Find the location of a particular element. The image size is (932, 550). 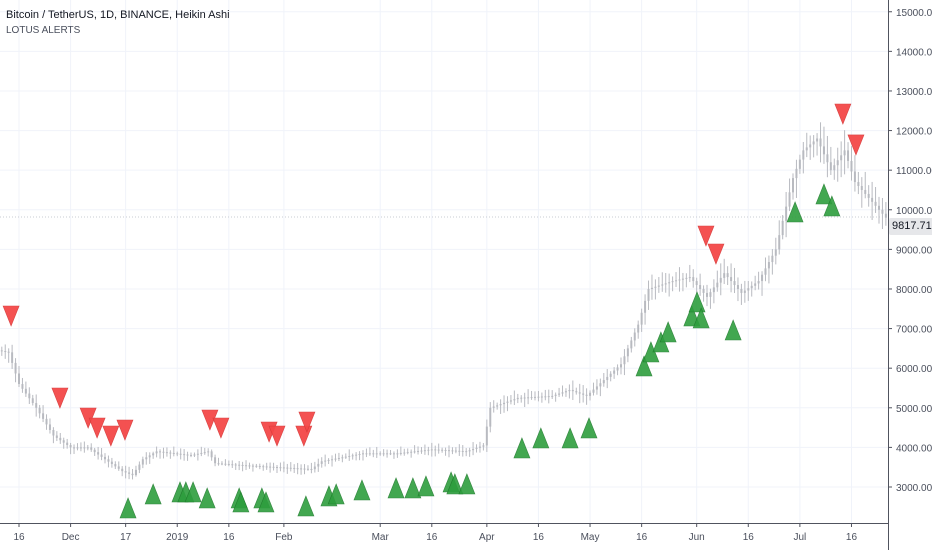

time-tick-label: May is located at coordinates (590, 537).